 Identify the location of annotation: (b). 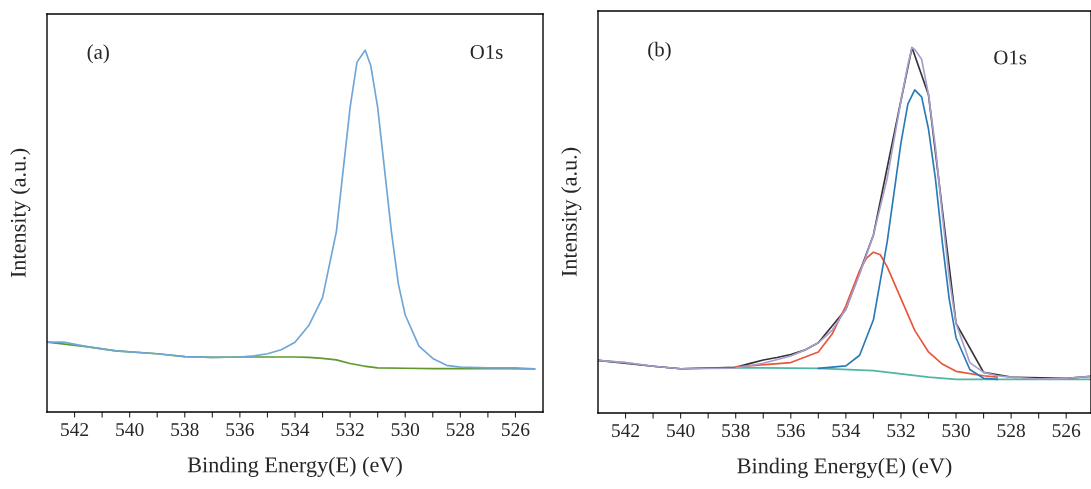
(659, 51).